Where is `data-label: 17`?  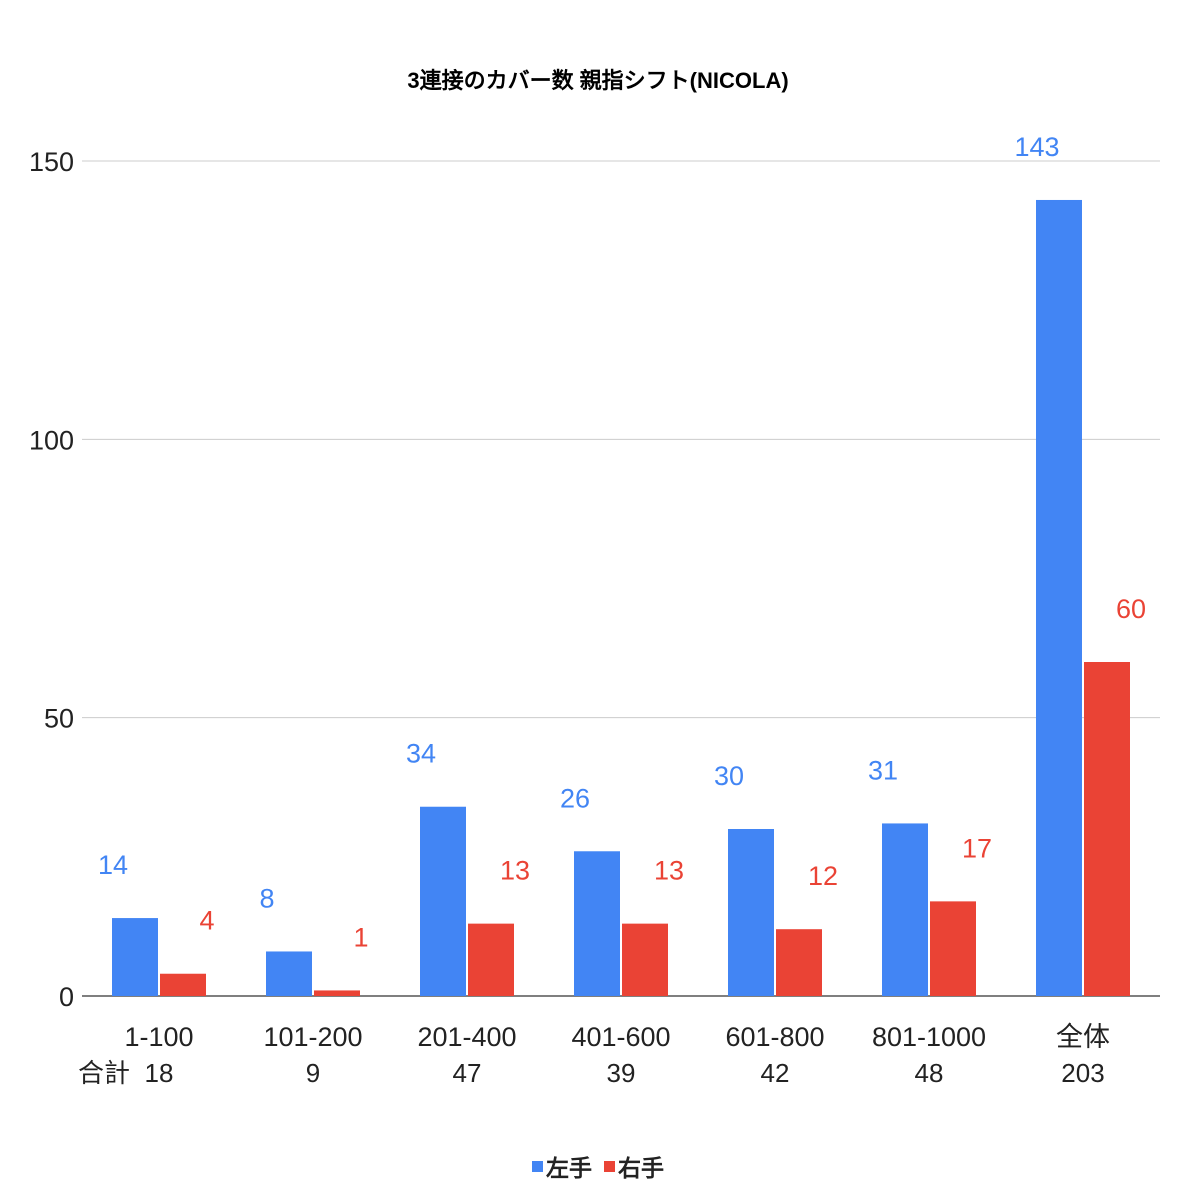 data-label: 17 is located at coordinates (977, 848).